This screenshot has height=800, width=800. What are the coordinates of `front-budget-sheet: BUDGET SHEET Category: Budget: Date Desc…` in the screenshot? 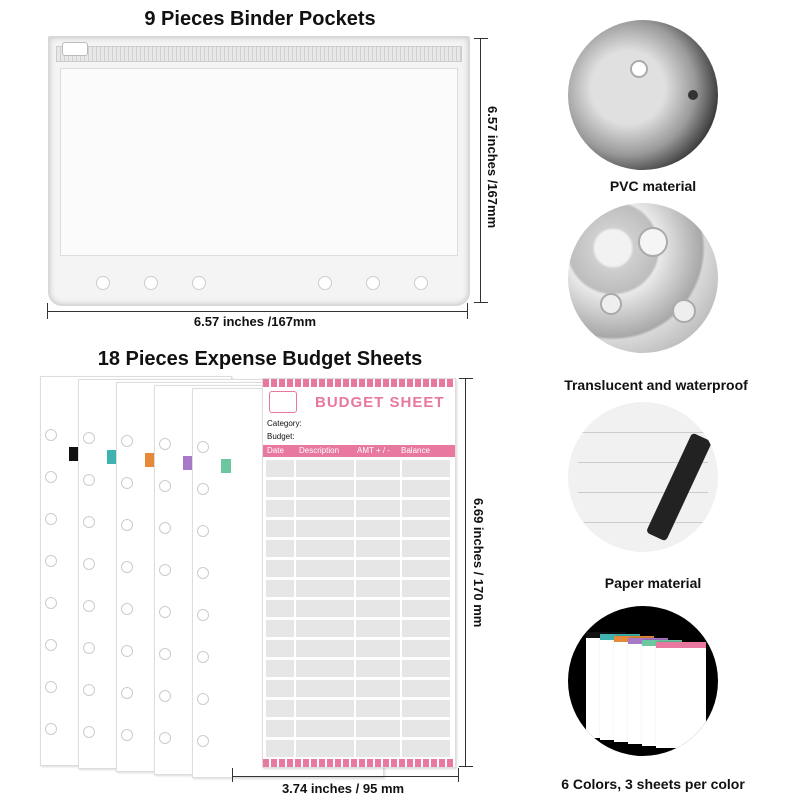 It's located at (359, 573).